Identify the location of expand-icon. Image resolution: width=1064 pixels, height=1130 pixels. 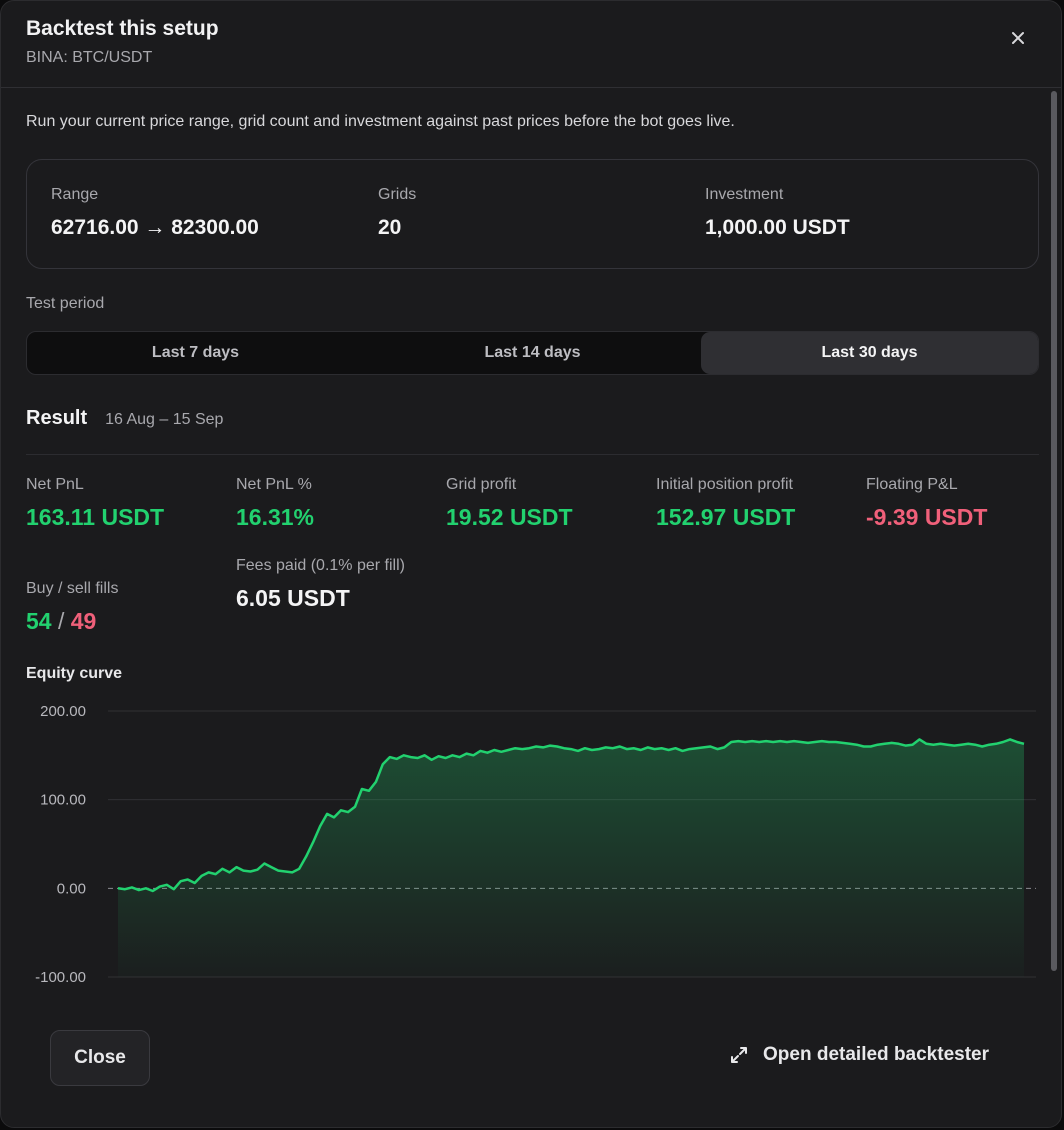
(739, 1055).